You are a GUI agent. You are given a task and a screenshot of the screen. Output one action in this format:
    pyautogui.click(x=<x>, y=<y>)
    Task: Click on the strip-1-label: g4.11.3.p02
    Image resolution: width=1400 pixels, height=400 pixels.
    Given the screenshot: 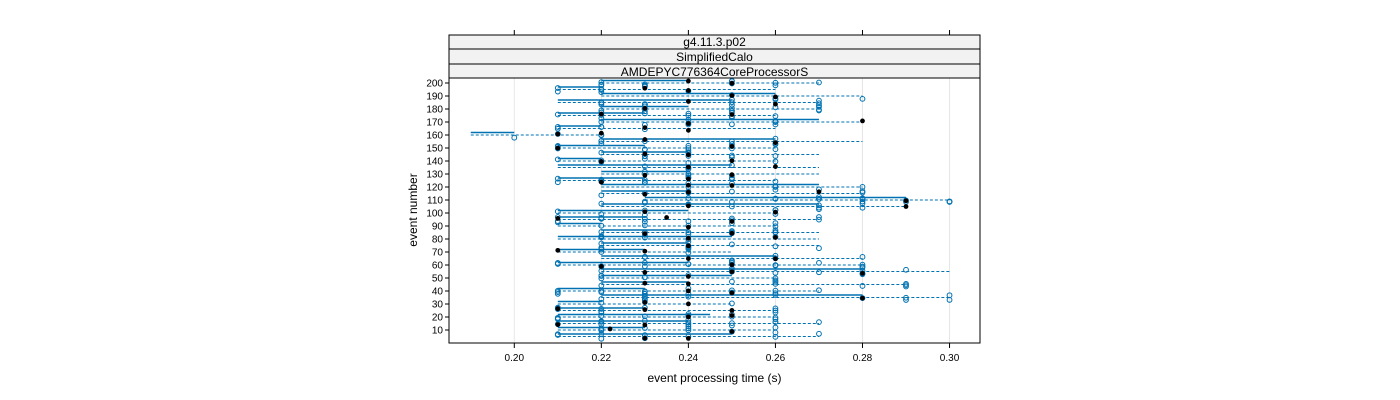 What is the action you would take?
    pyautogui.click(x=714, y=42)
    